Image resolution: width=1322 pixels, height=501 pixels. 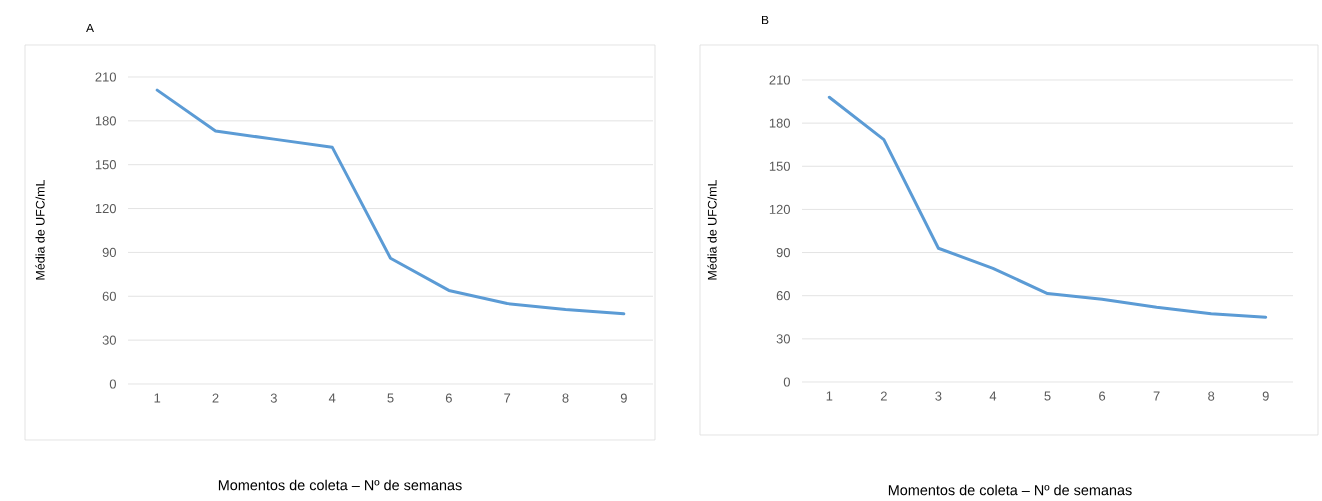 I want to click on chart-title: B, so click(x=765, y=20).